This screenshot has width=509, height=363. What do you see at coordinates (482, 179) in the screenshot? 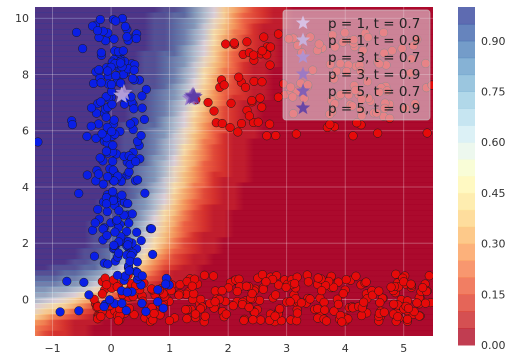
I see `colorbar: 0.00 0.15 0.30 0.45 0.60 0.75 0.90` at bounding box center [482, 179].